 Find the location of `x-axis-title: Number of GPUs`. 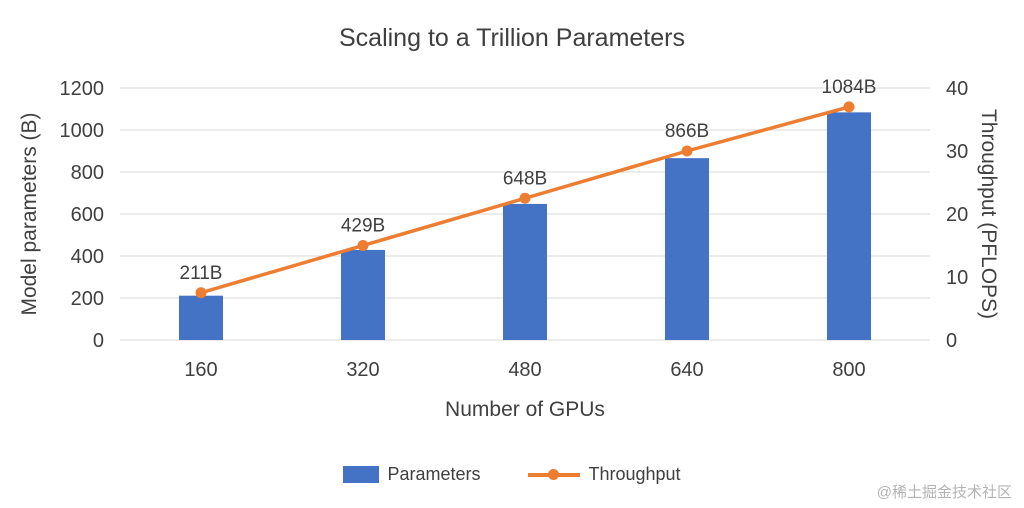

x-axis-title: Number of GPUs is located at coordinates (525, 409).